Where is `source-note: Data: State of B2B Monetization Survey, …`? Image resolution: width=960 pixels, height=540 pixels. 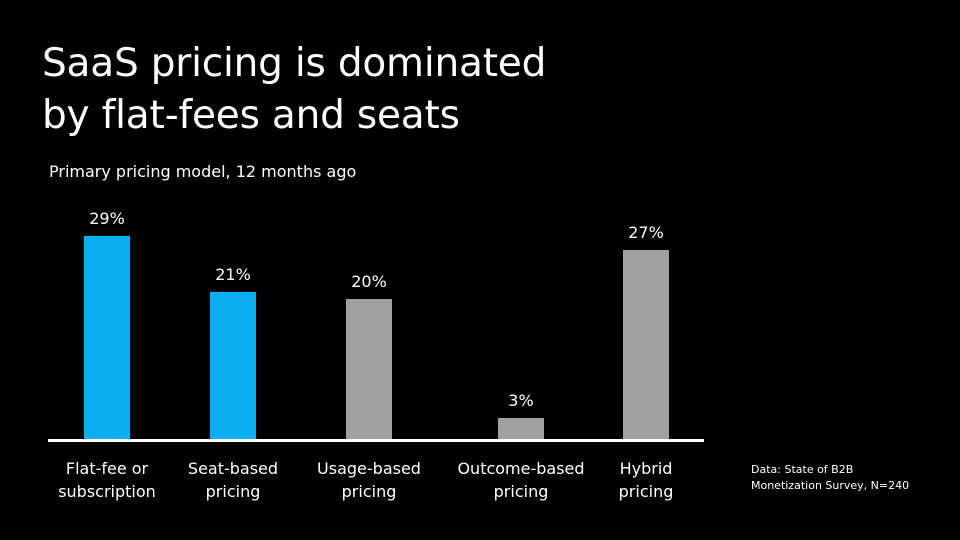
source-note: Data: State of B2B Monetization Survey, … is located at coordinates (830, 478).